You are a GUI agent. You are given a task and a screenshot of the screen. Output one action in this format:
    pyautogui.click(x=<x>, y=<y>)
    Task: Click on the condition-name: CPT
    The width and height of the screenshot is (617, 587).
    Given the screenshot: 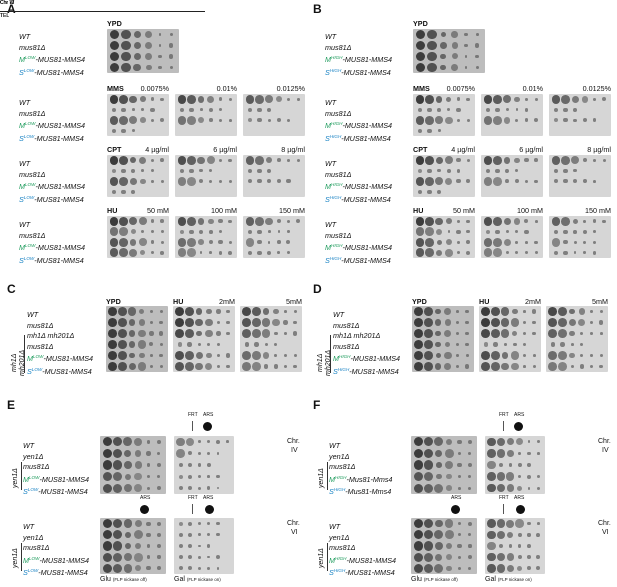 What is the action you would take?
    pyautogui.click(x=114, y=149)
    